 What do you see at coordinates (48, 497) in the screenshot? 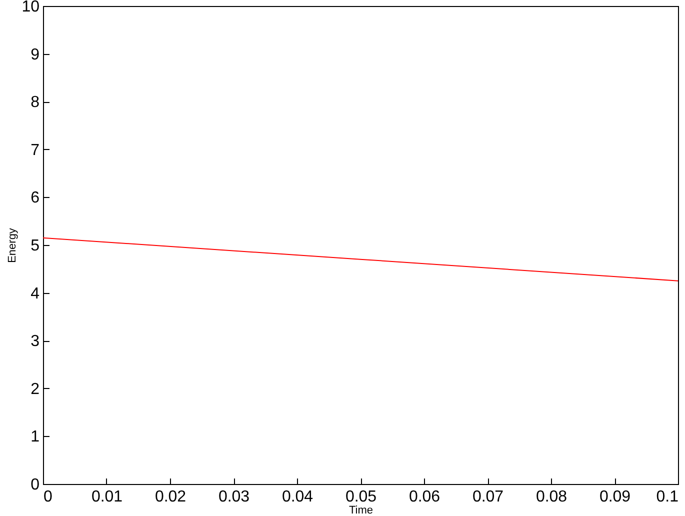
I see `x-tick-label: 0` at bounding box center [48, 497].